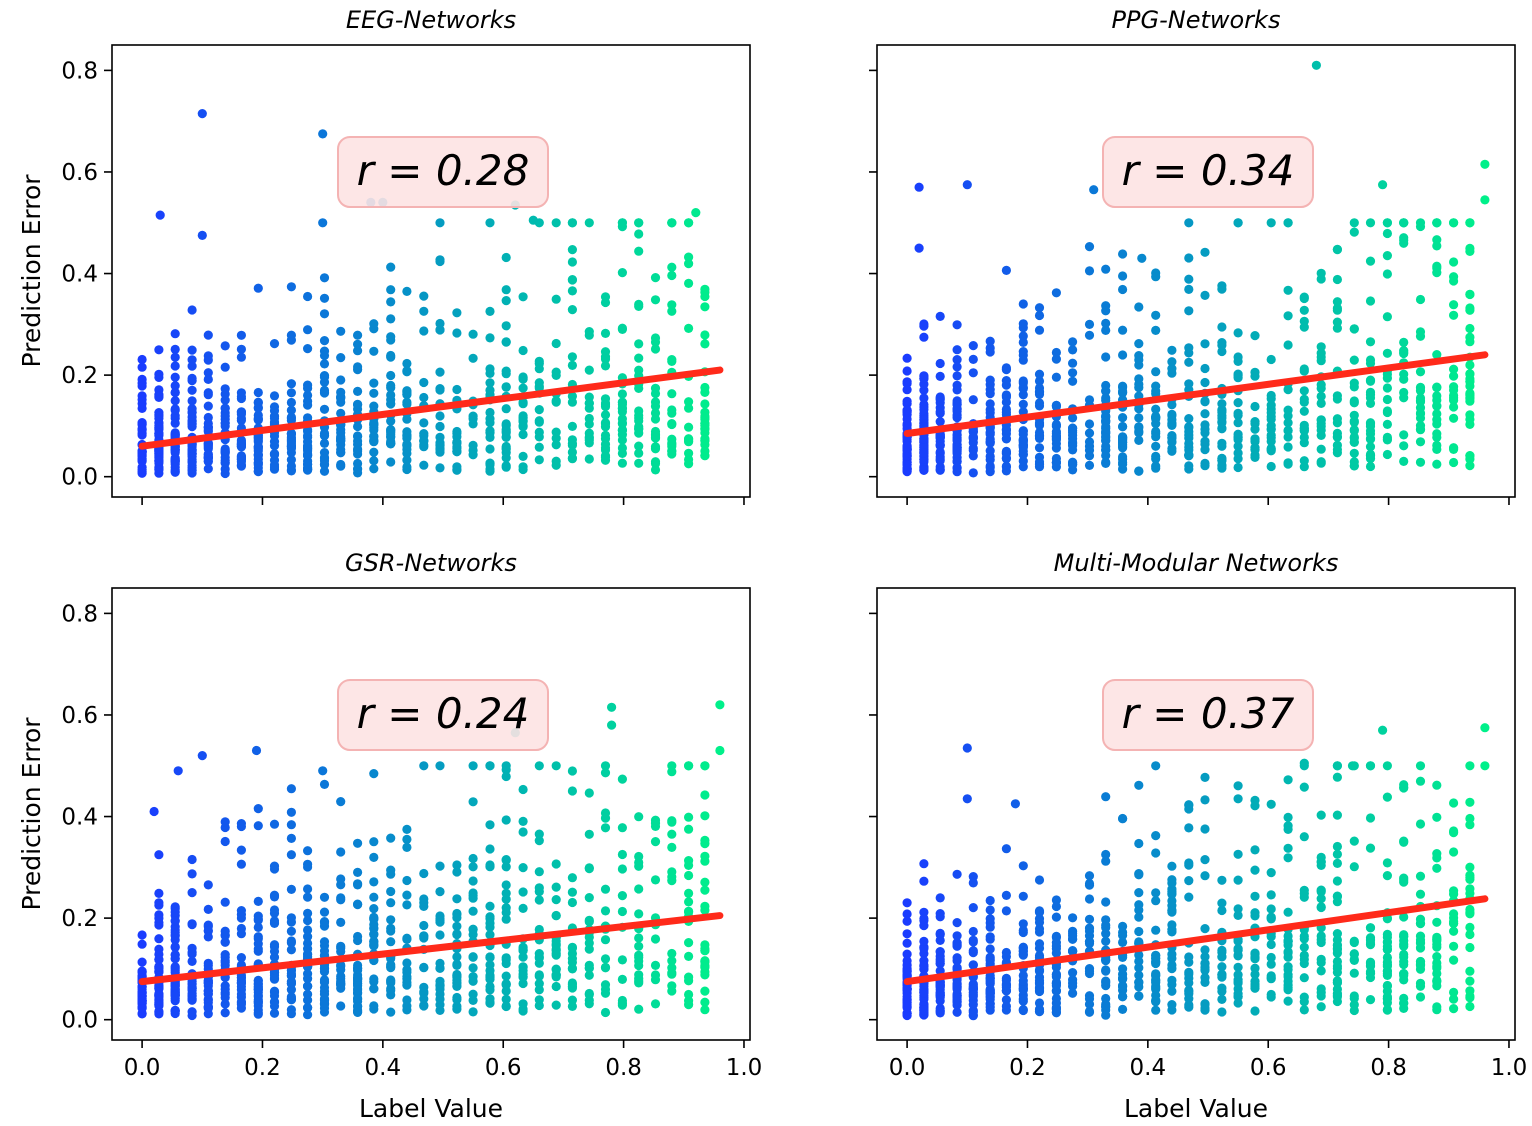 Image resolution: width=1532 pixels, height=1126 pixels. Describe the element at coordinates (1196, 1108) in the screenshot. I see `x-axis-label: Label Value` at that location.